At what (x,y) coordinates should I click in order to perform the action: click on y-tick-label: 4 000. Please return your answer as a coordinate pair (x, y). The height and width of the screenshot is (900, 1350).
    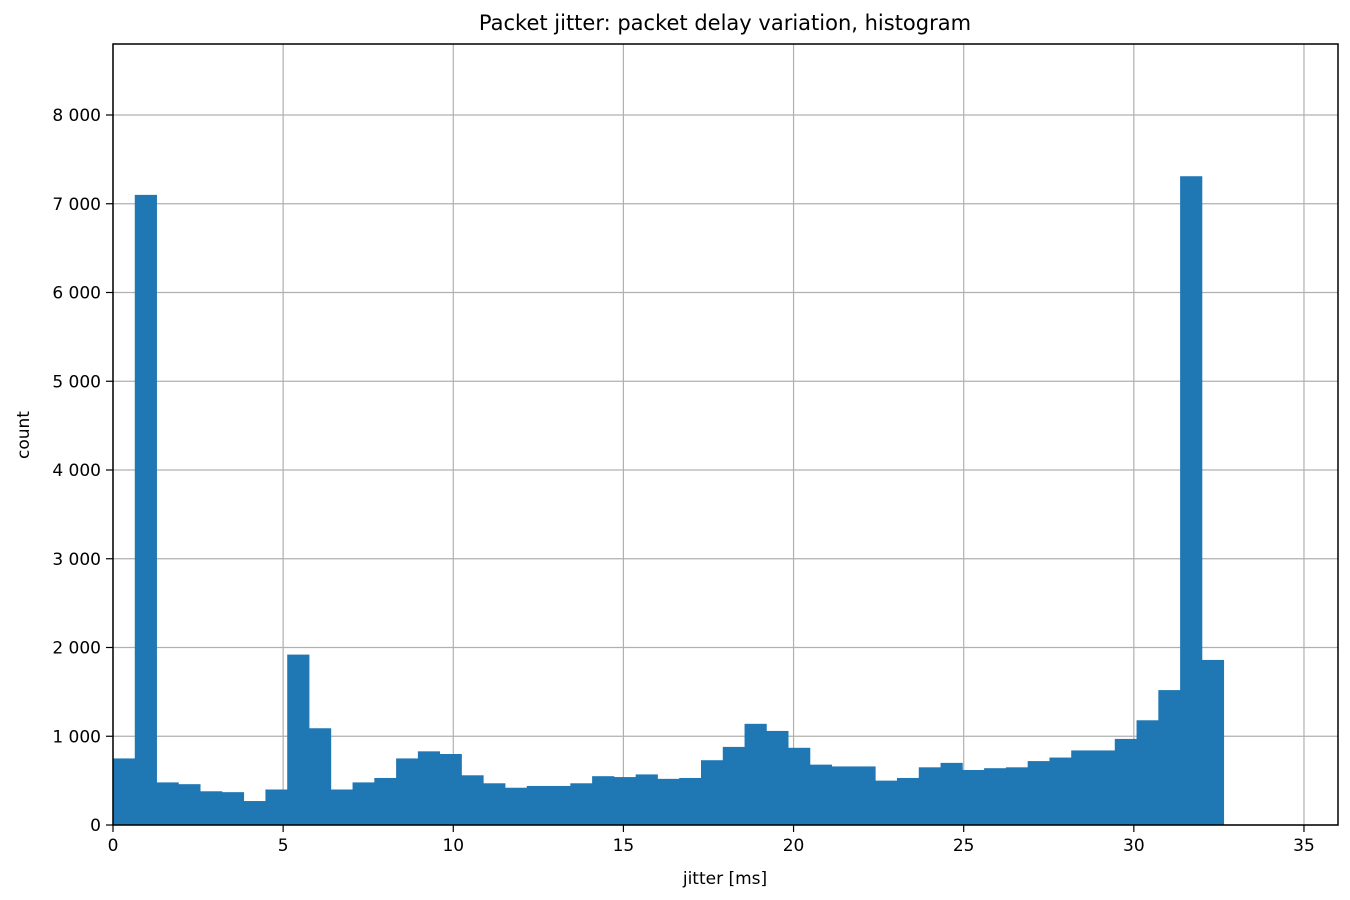
    Looking at the image, I should click on (76, 471).